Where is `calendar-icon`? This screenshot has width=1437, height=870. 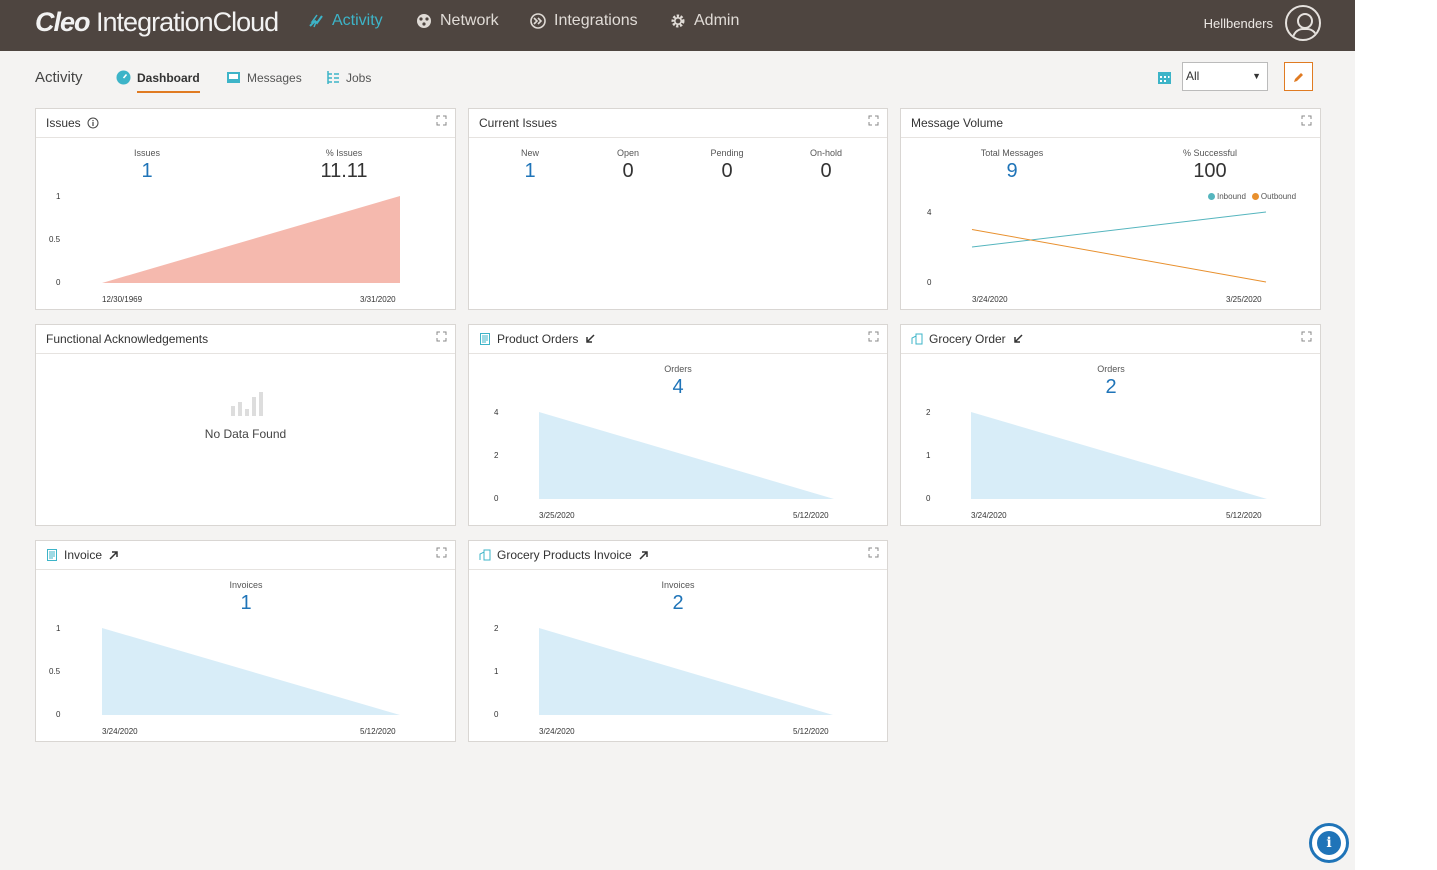 calendar-icon is located at coordinates (1164, 77).